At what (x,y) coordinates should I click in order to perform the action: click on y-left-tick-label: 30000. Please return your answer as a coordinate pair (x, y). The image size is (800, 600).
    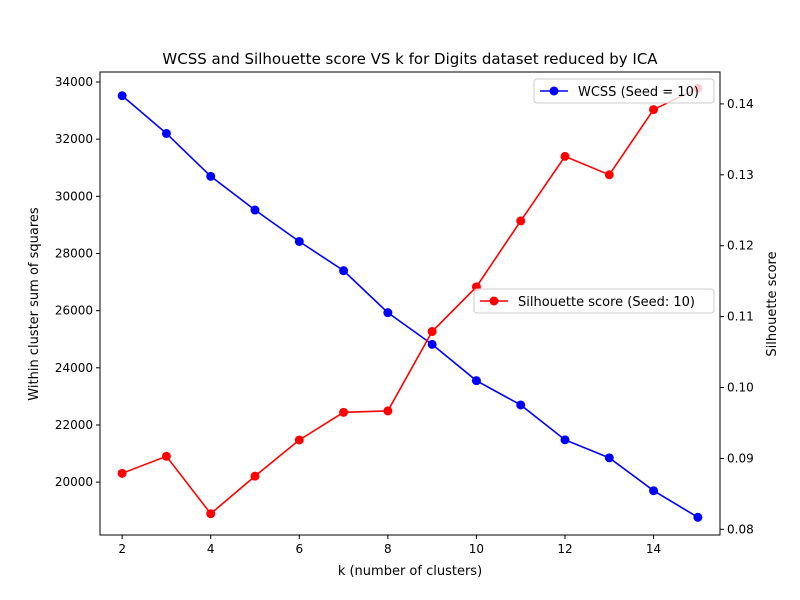
    Looking at the image, I should click on (74, 196).